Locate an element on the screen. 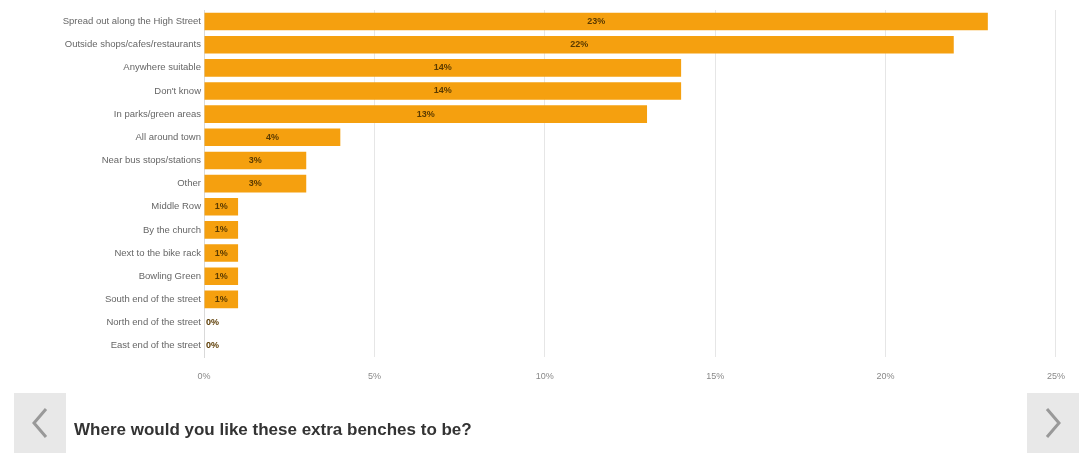 The image size is (1079, 468). y-tick-label: East end of the street is located at coordinates (156, 345).